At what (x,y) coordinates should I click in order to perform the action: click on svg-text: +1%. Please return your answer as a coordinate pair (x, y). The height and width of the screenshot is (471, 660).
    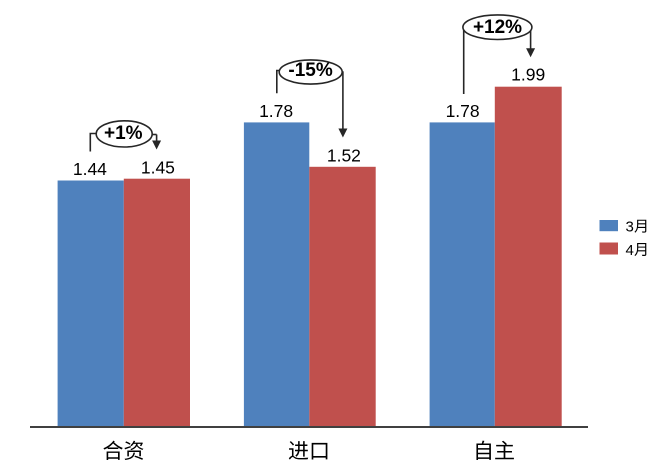
    Looking at the image, I should click on (123, 133).